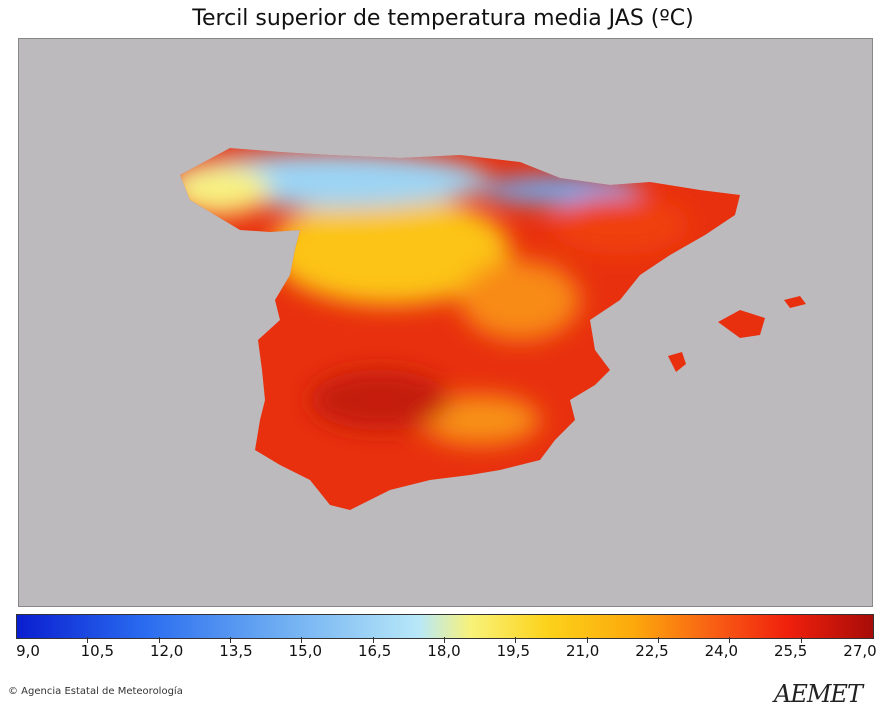  Describe the element at coordinates (721, 651) in the screenshot. I see `tick-label: 24,0` at that location.